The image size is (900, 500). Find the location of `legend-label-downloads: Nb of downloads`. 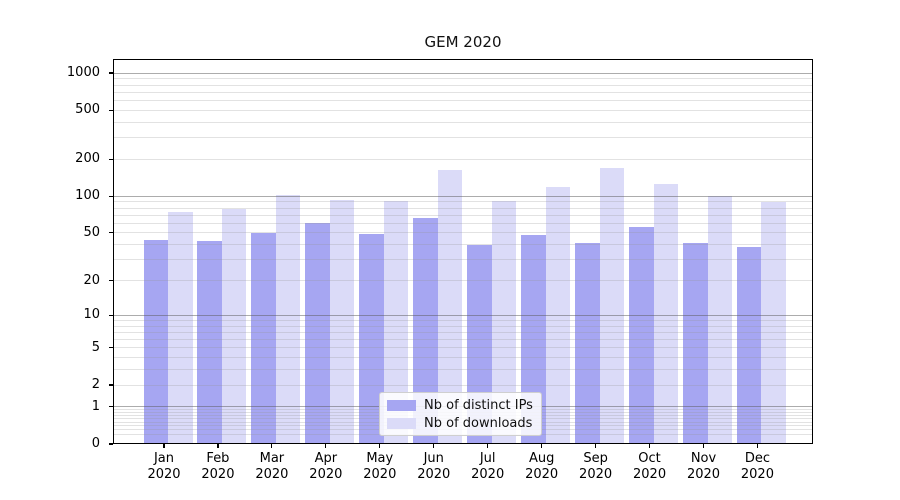

legend-label-downloads: Nb of downloads is located at coordinates (478, 423).